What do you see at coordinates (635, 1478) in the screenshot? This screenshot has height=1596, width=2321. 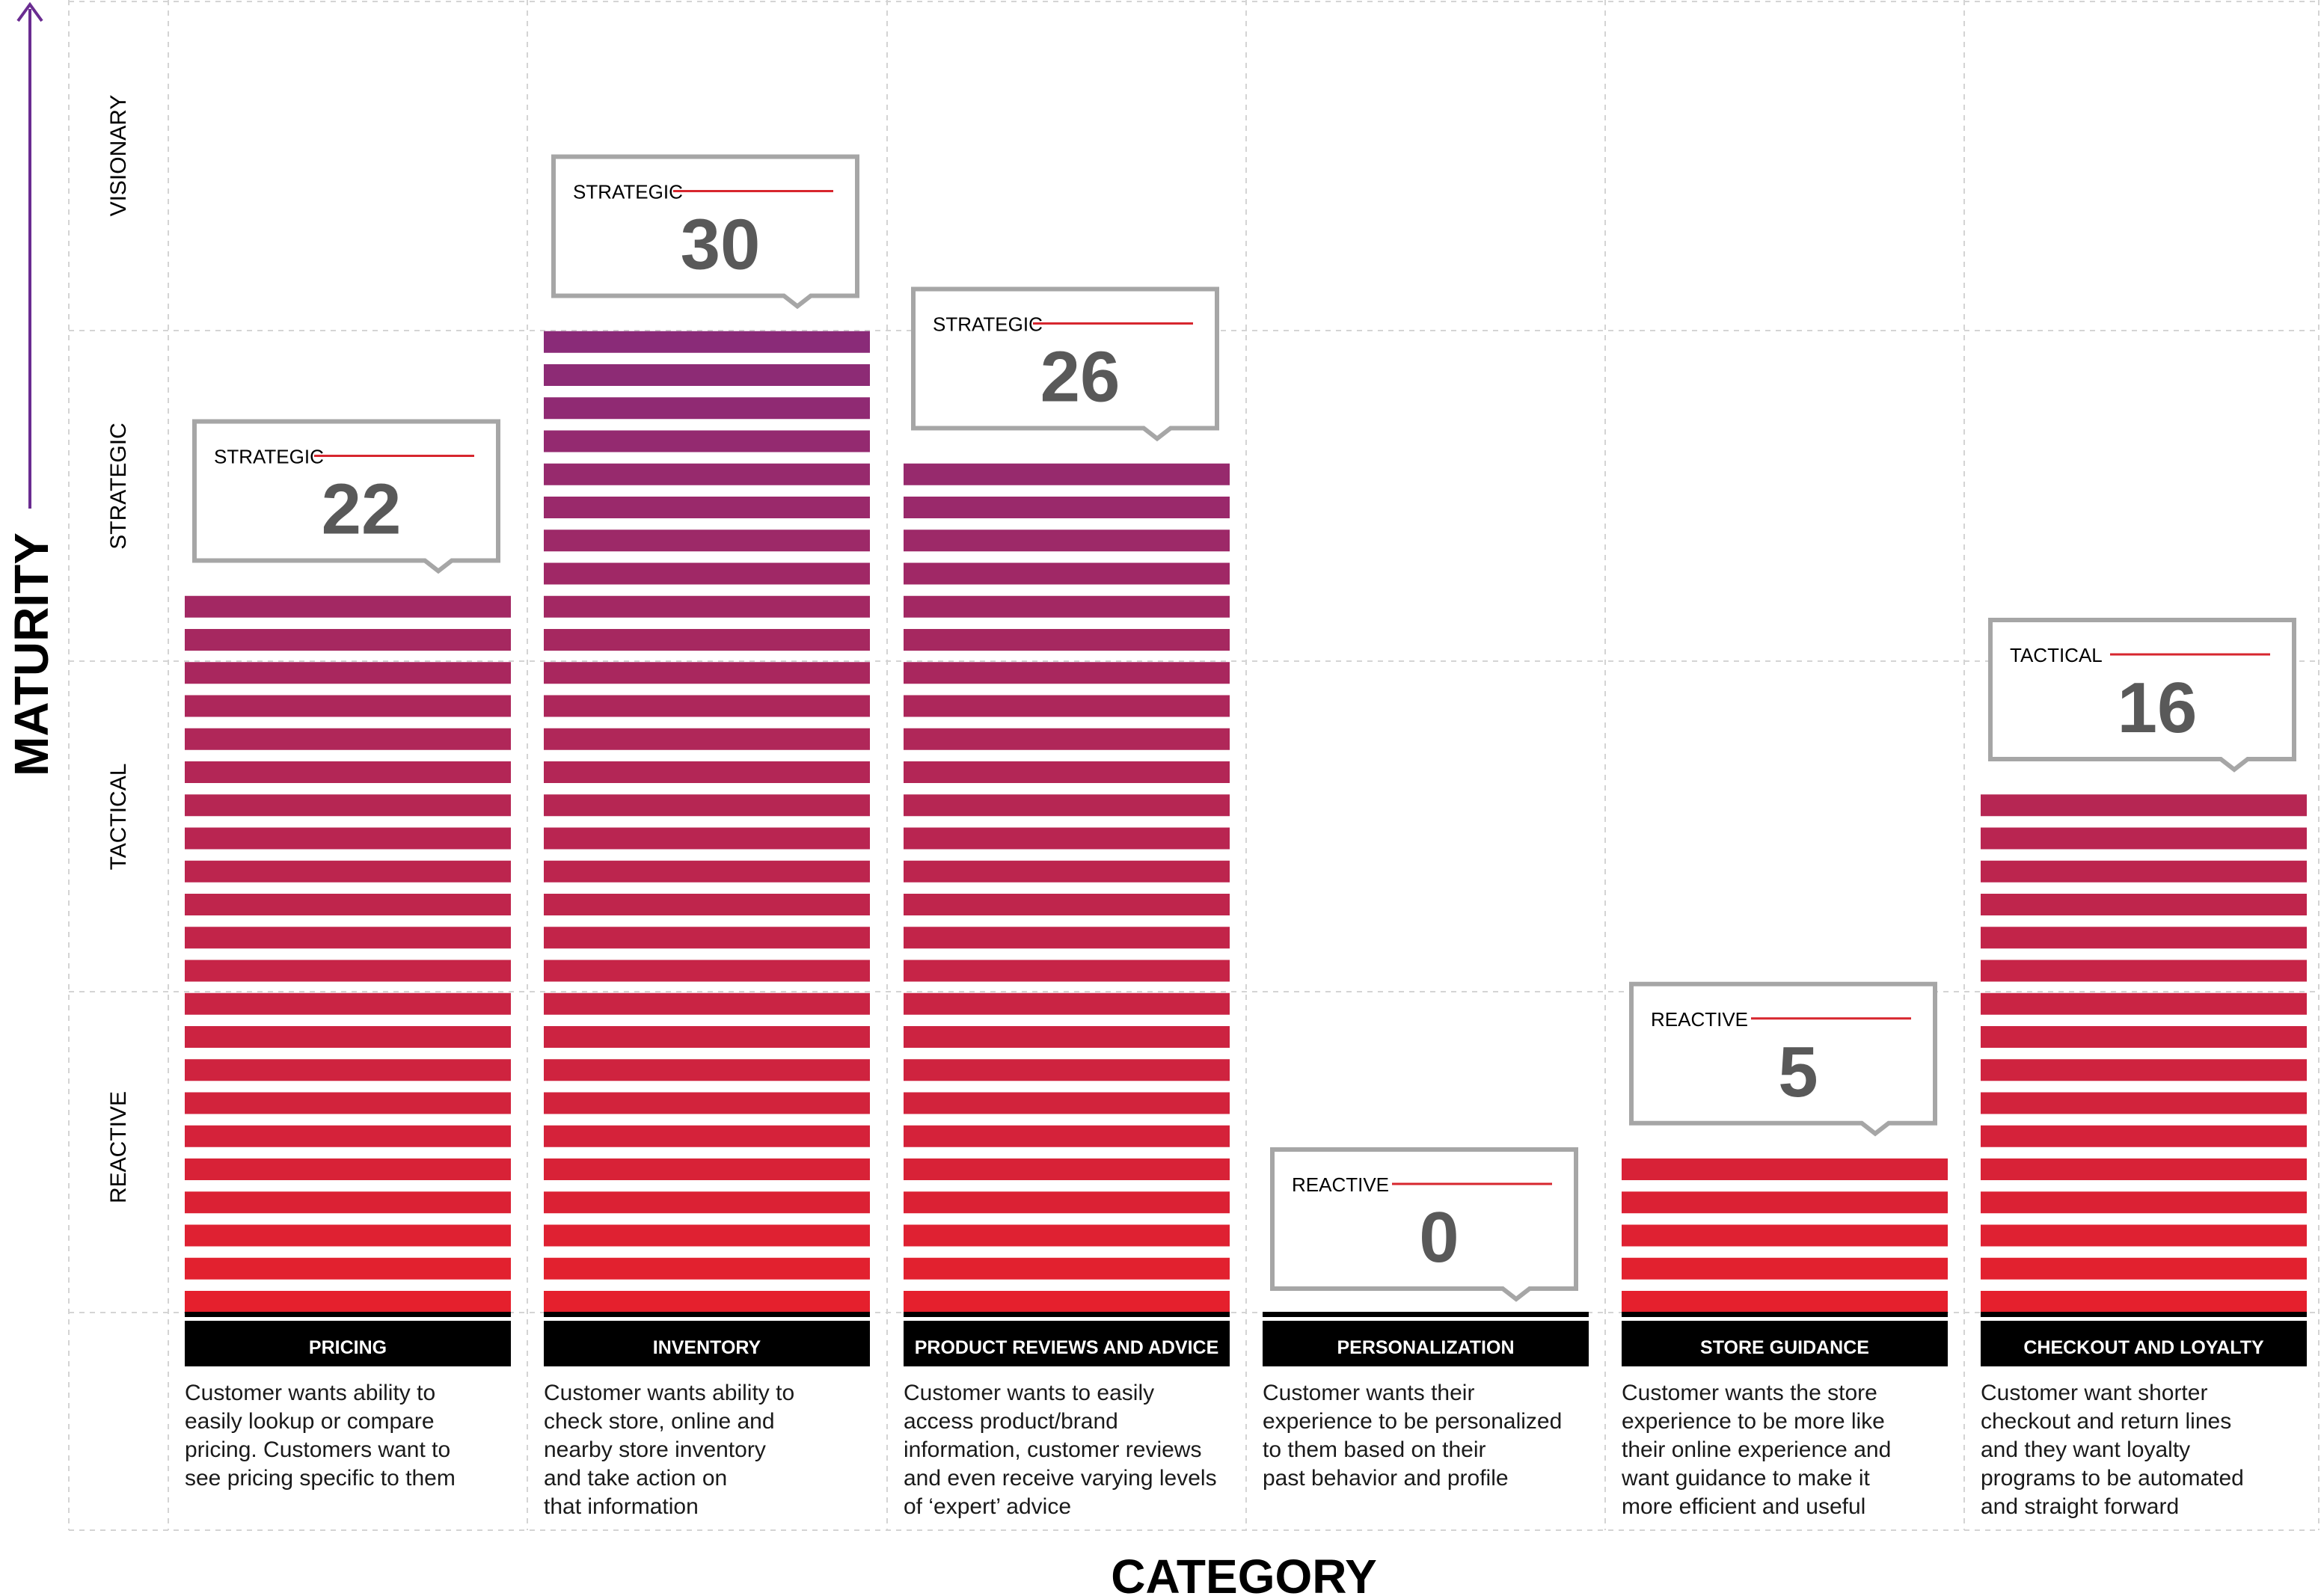 I see `category-description-line: and take action on` at bounding box center [635, 1478].